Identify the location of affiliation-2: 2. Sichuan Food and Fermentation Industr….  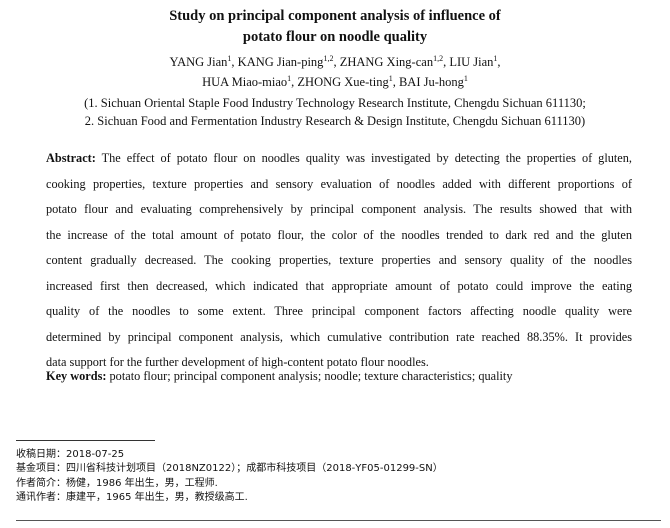
(335, 121).